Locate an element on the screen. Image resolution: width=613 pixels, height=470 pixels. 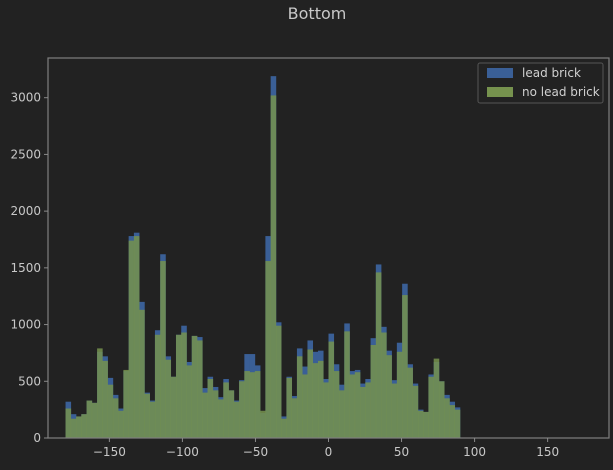
y-tick-label: 1500 is located at coordinates (25, 268).